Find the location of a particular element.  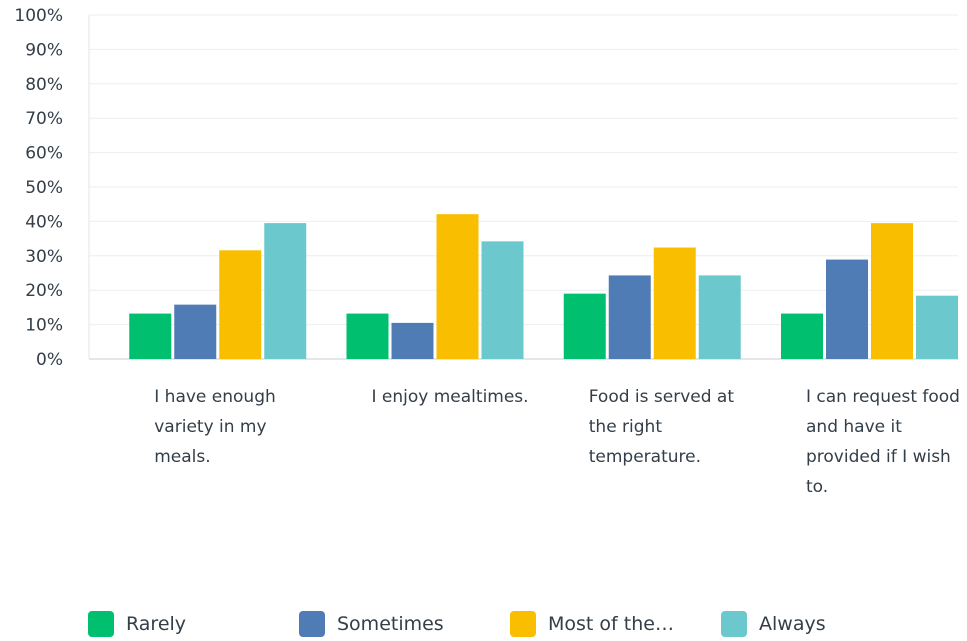

legend-label: Sometimes is located at coordinates (390, 624).